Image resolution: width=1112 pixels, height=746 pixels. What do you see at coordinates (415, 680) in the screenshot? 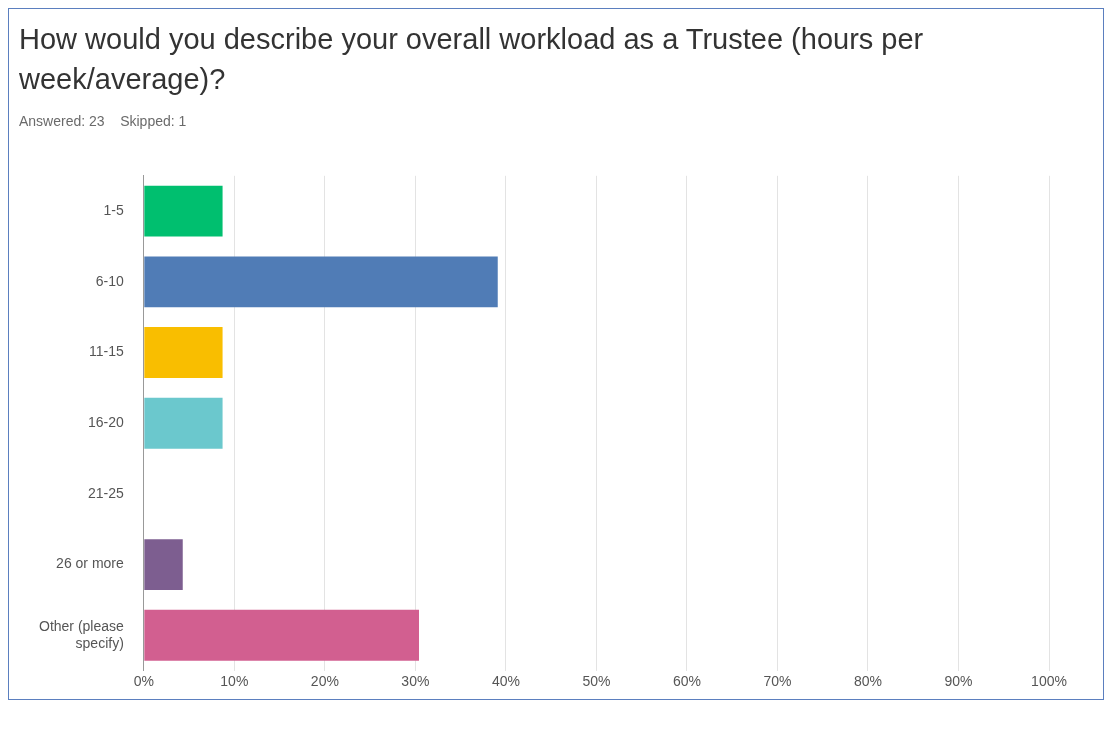
I see `x-tick-label: 30%` at bounding box center [415, 680].